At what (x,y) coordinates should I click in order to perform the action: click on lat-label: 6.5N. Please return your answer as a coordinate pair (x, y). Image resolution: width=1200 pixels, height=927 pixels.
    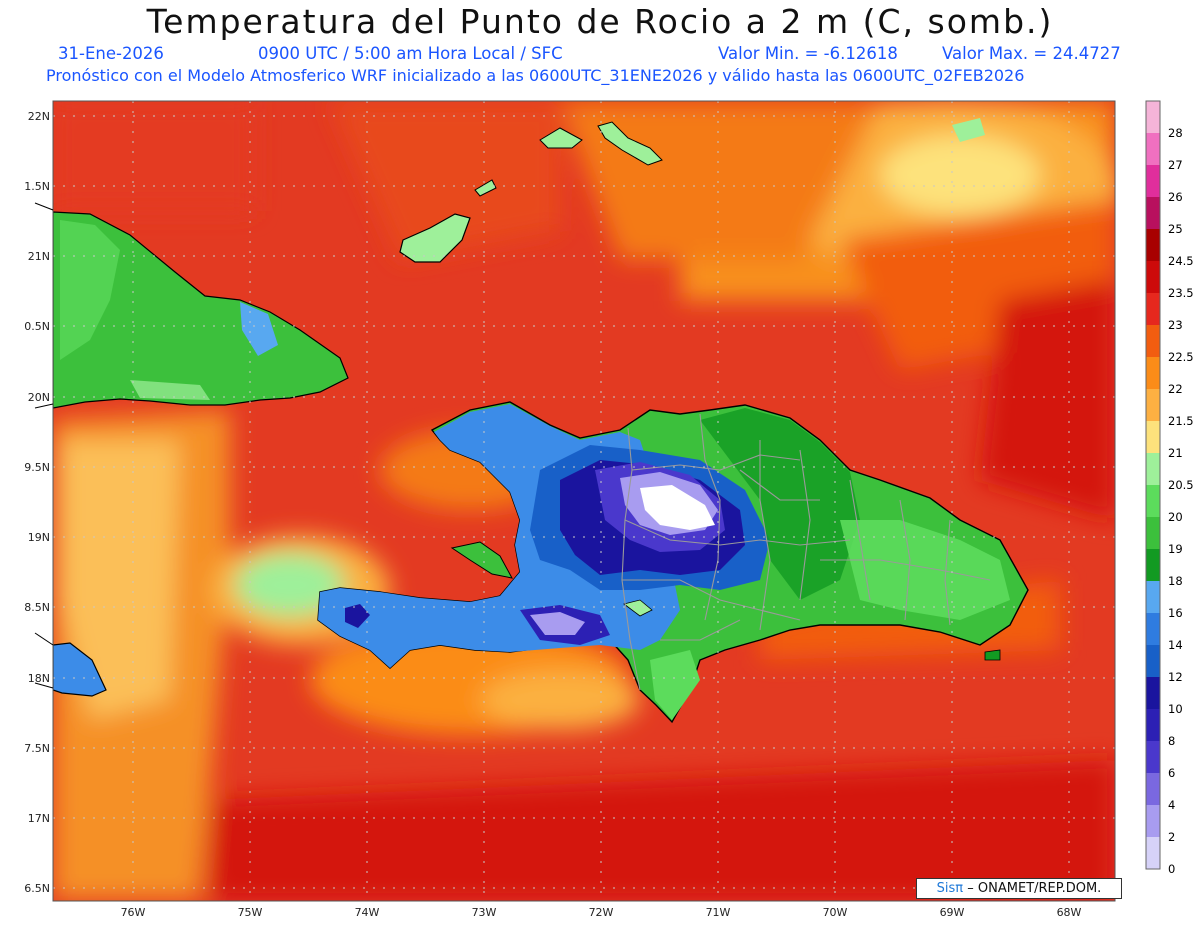
    Looking at the image, I should click on (37, 888).